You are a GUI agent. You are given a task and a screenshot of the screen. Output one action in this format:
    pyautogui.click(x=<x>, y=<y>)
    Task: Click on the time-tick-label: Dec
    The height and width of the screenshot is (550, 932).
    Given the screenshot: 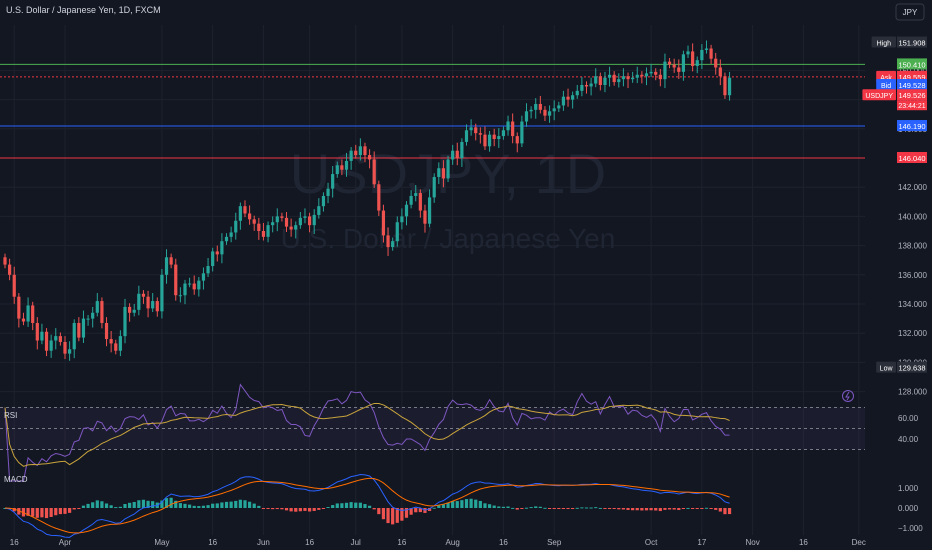 What is the action you would take?
    pyautogui.click(x=859, y=542)
    